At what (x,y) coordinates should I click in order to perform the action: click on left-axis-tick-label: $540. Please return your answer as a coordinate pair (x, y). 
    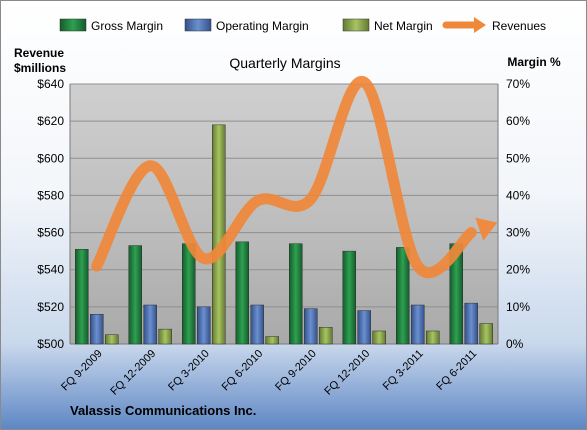
    Looking at the image, I should click on (50, 270).